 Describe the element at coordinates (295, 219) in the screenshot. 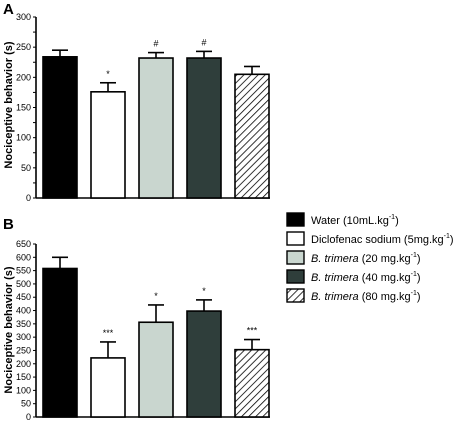

I see `legend-swatch-water` at that location.